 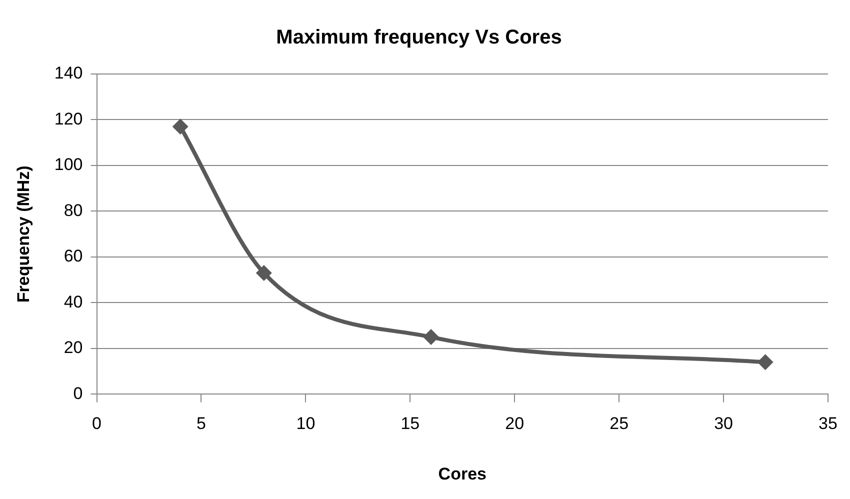 I want to click on x-tick-label: 10, so click(x=306, y=424).